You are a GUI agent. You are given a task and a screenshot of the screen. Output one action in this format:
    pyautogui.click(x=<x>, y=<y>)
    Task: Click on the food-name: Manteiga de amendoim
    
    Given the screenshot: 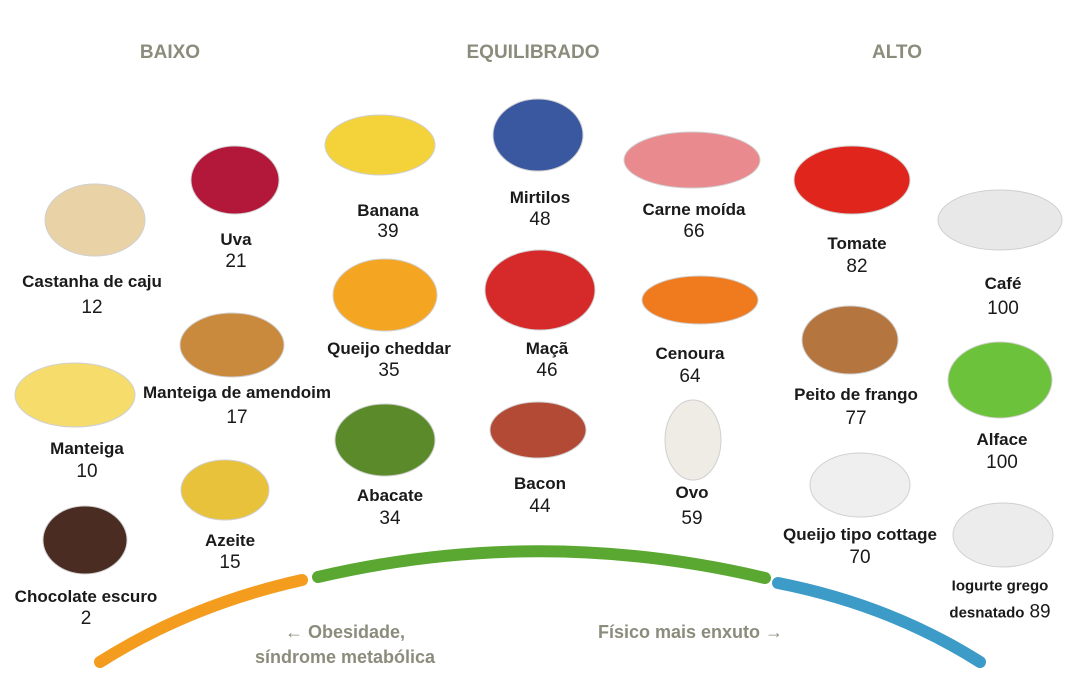 What is the action you would take?
    pyautogui.click(x=237, y=392)
    